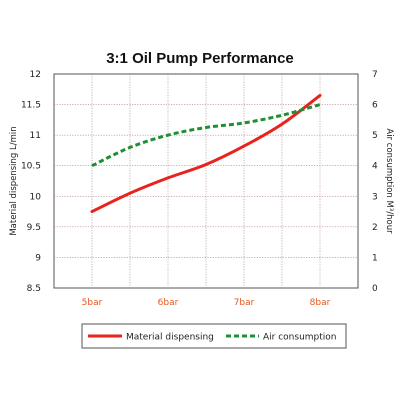 This screenshot has width=400, height=400. What do you see at coordinates (200, 58) in the screenshot?
I see `chart-title: 3:1 Oil Pump Performance` at bounding box center [200, 58].